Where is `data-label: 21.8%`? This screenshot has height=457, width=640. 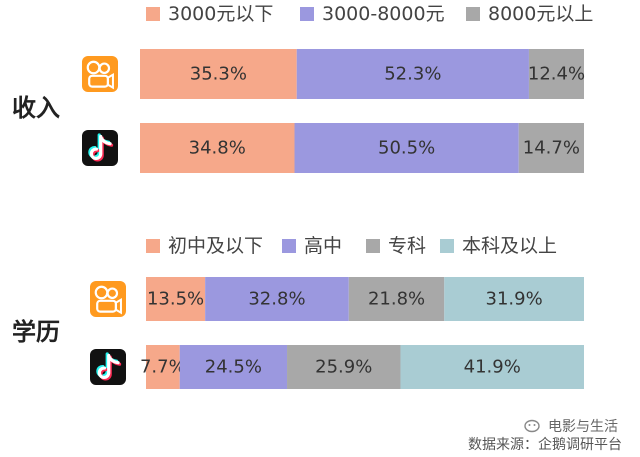 data-label: 21.8% is located at coordinates (396, 299).